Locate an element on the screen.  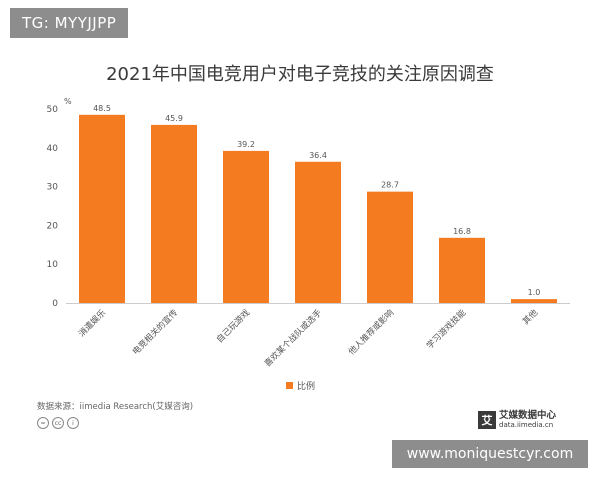
chart-title: 2021年中国电竞用户对电子竞技的关注原因调查 is located at coordinates (300, 74).